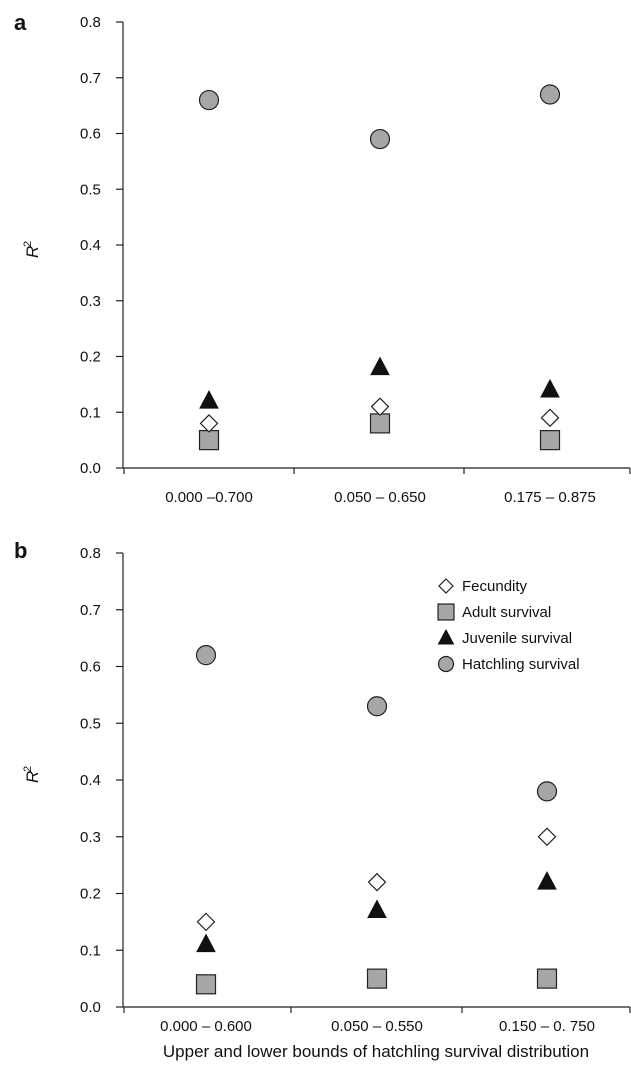 Image resolution: width=631 pixels, height=1067 pixels. Describe the element at coordinates (517, 638) in the screenshot. I see `legend-label: Juvenile survival` at that location.